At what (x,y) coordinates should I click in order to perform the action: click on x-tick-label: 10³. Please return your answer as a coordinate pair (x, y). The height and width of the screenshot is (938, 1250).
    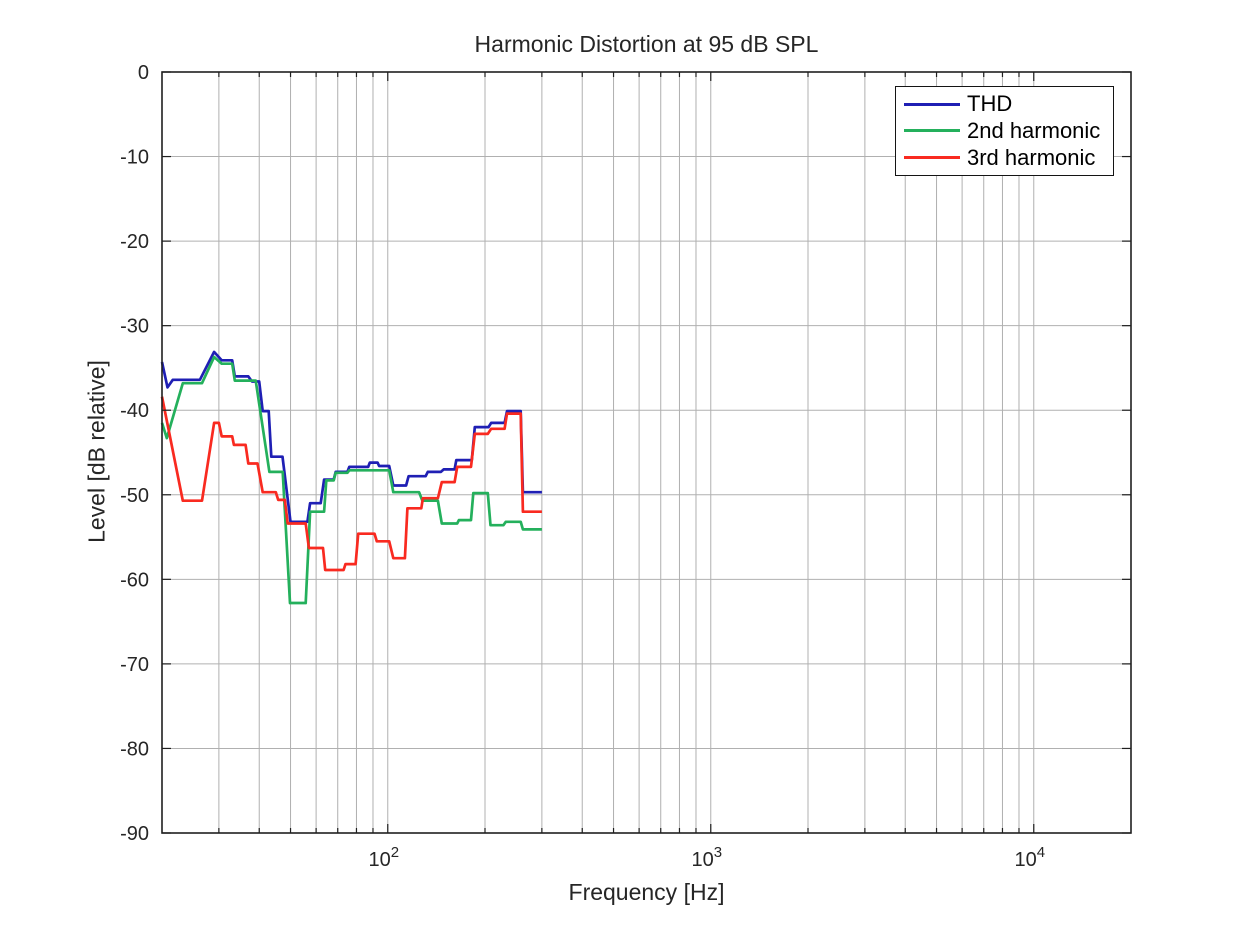
    Looking at the image, I should click on (706, 857).